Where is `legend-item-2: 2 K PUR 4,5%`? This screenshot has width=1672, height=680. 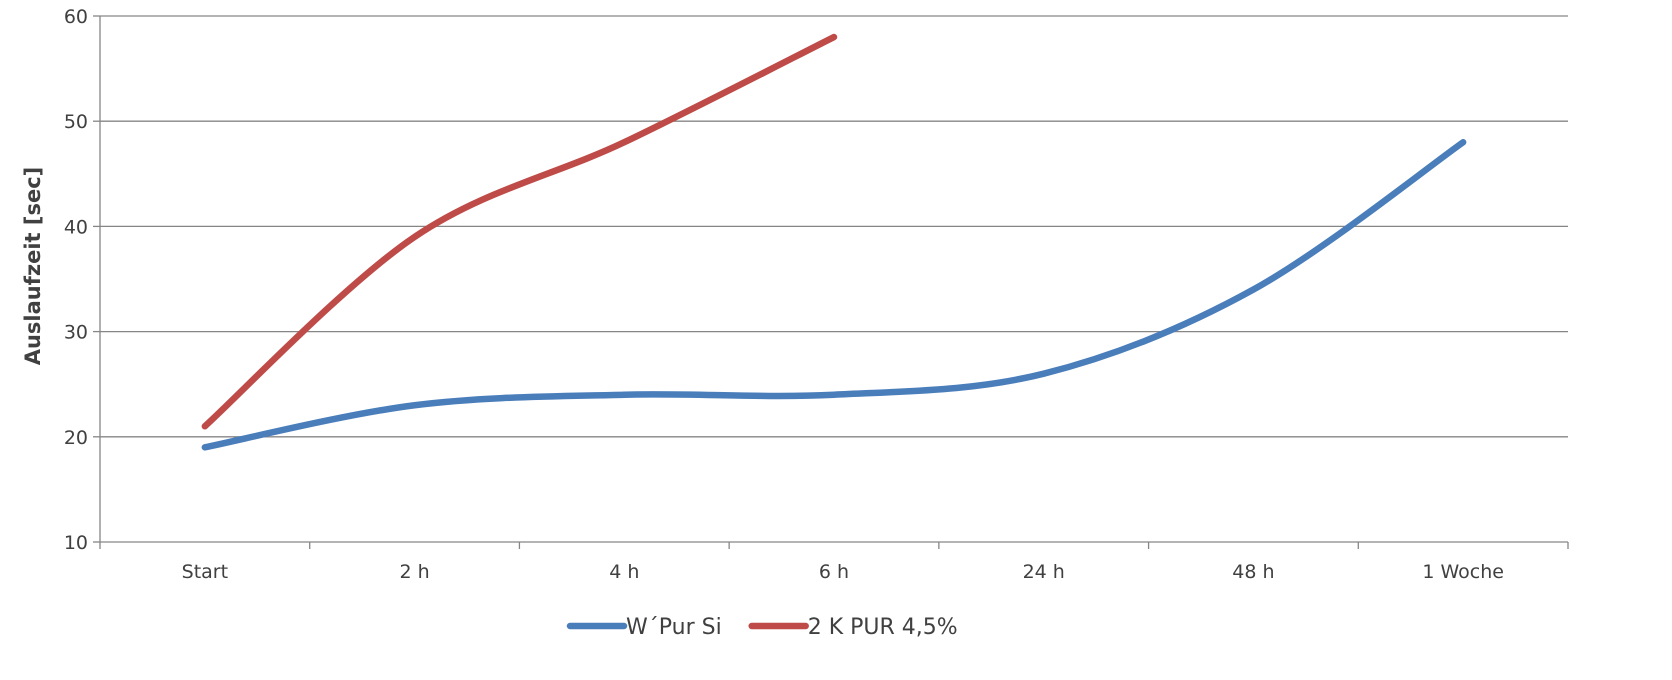
legend-item-2: 2 K PUR 4,5% is located at coordinates (853, 627).